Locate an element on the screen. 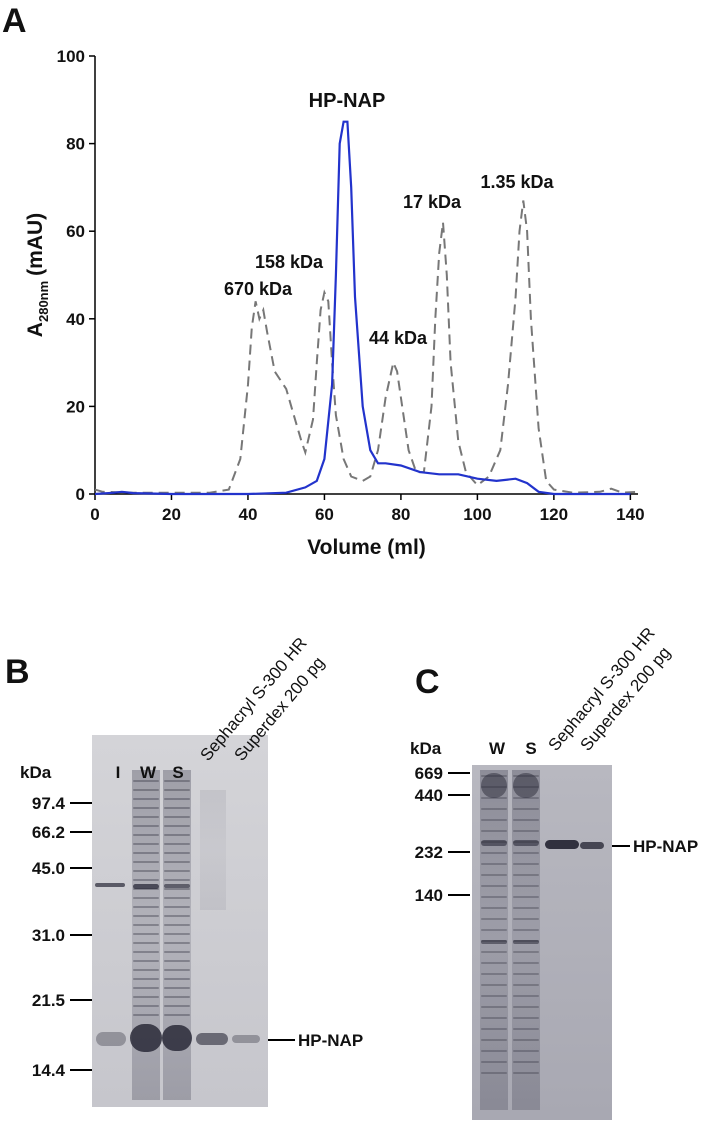  x-tick-label: 40 is located at coordinates (247, 514).